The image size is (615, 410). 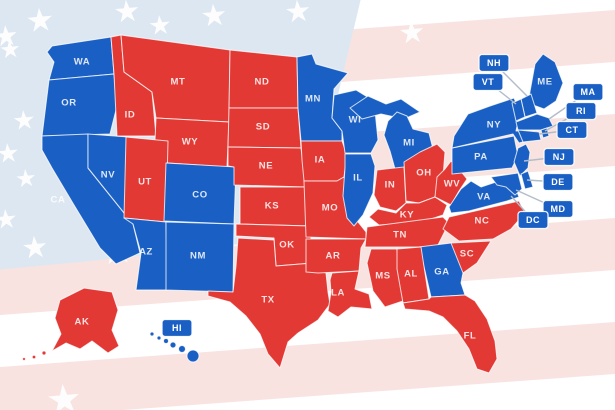 What do you see at coordinates (355, 120) in the screenshot?
I see `state-label-WI: WI` at bounding box center [355, 120].